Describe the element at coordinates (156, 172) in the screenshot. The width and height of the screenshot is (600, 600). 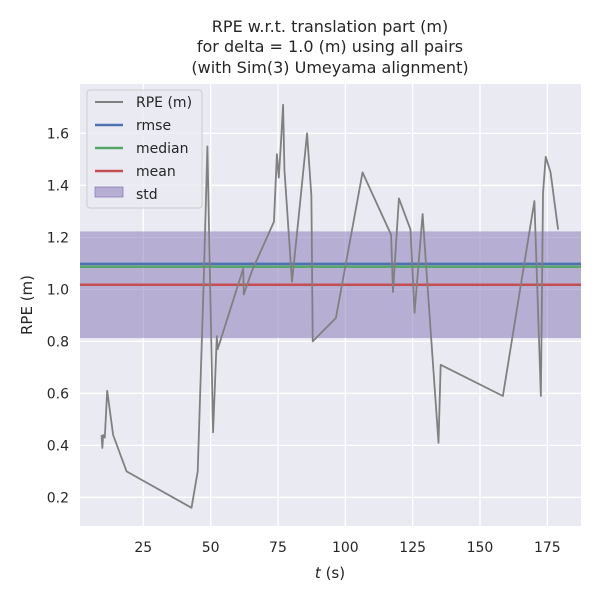
I see `legend-label-mean: mean` at that location.